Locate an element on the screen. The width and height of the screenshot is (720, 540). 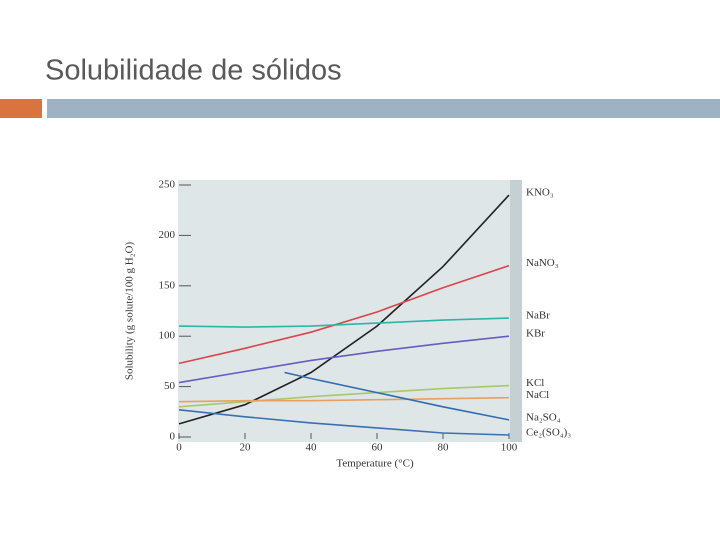
x-tick-label: 0 is located at coordinates (179, 448).